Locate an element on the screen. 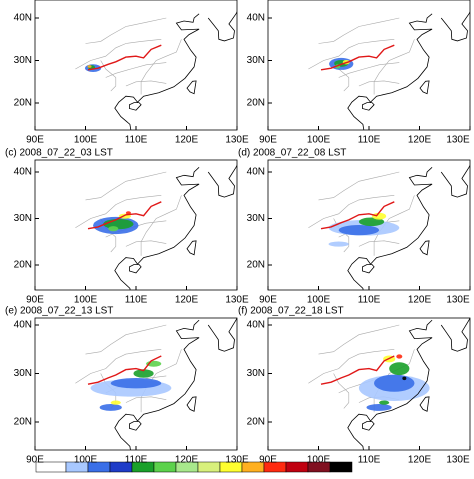  panel-title: (e) 2008_07_22_13 LST is located at coordinates (59, 311).